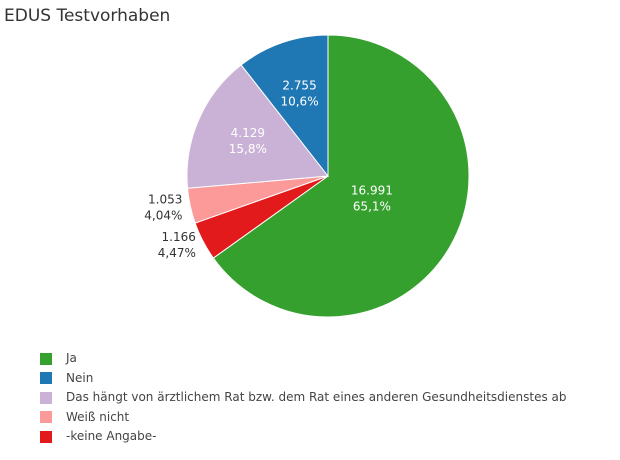 This screenshot has height=460, width=620. I want to click on slice-percent-label: 15,8%, so click(248, 149).